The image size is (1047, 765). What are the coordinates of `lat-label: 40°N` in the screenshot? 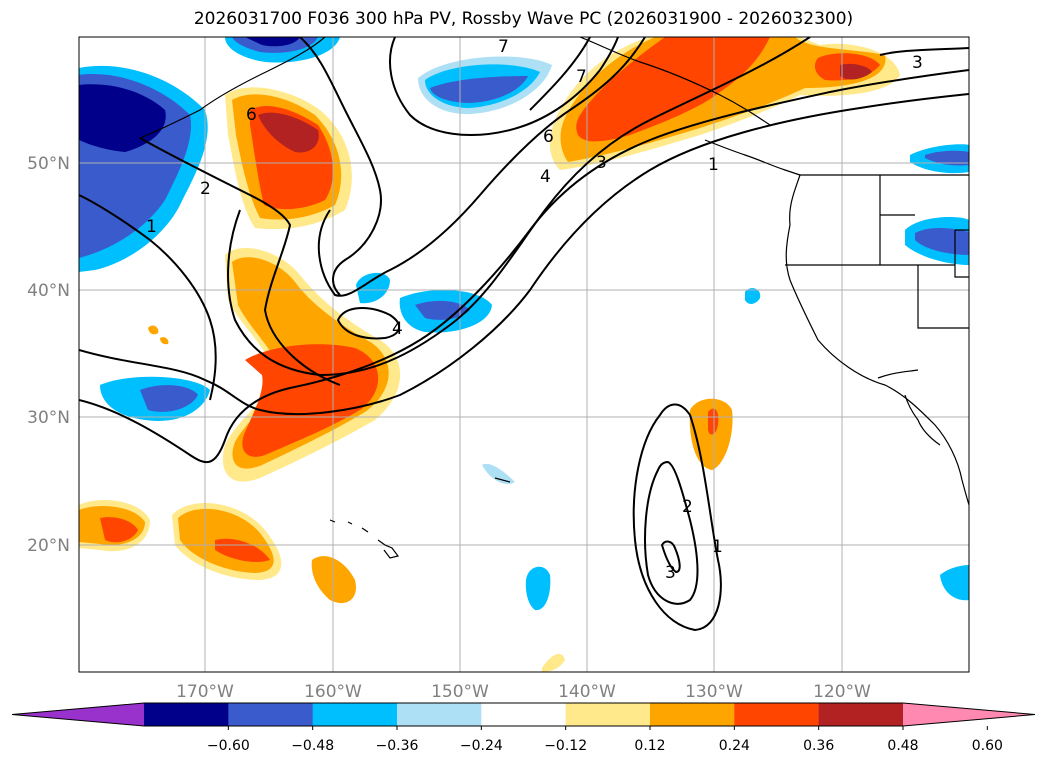 It's located at (48, 291).